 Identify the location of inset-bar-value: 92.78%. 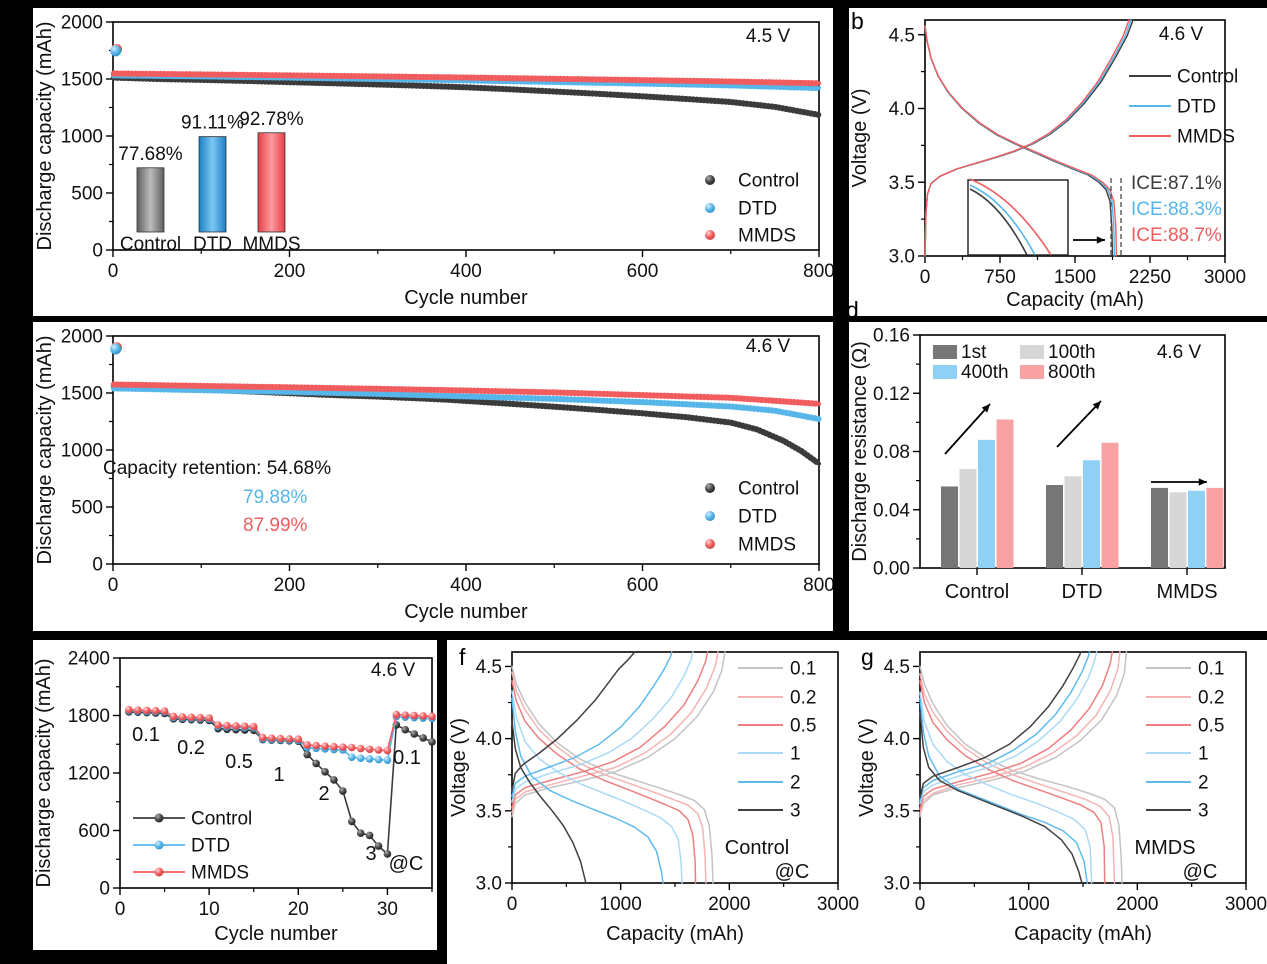
(271, 119).